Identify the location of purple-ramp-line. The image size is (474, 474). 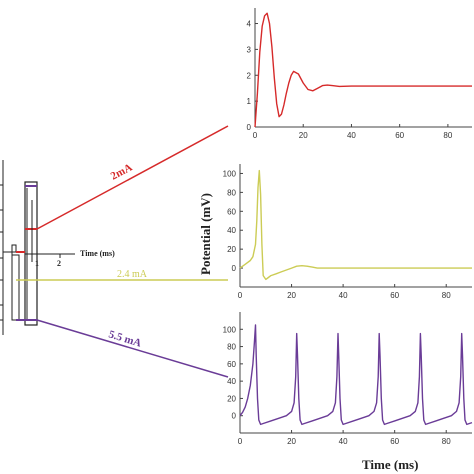
(132, 348).